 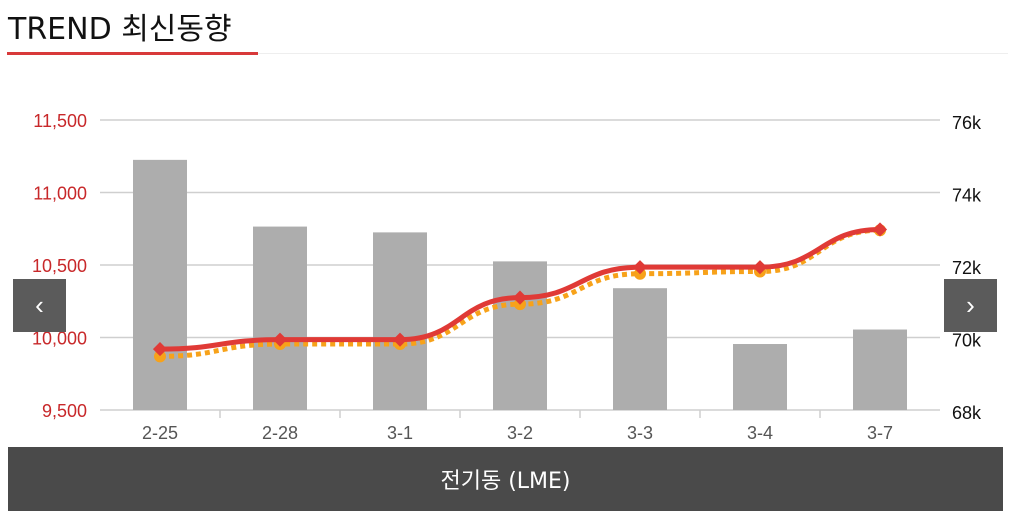 What do you see at coordinates (967, 196) in the screenshot?
I see `right-axis-tick-label: 74k` at bounding box center [967, 196].